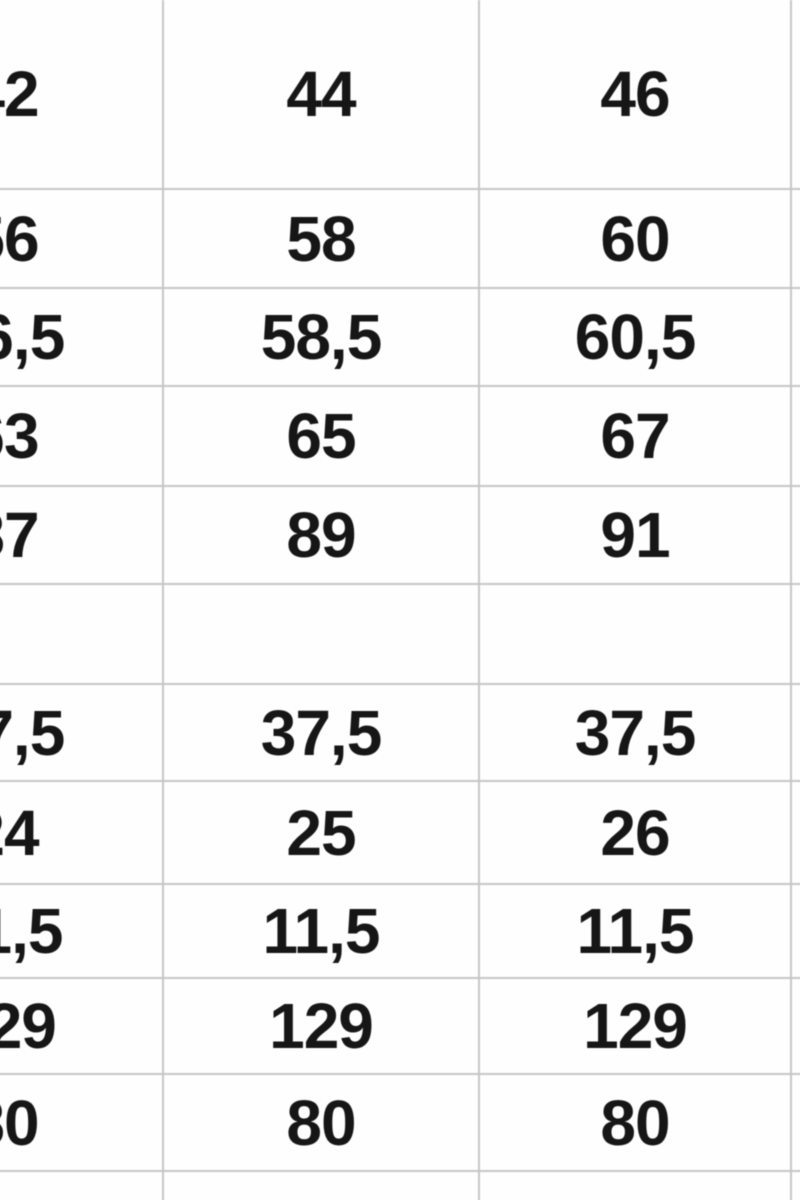 This screenshot has width=800, height=1200. I want to click on table-cell: 67, so click(635, 436).